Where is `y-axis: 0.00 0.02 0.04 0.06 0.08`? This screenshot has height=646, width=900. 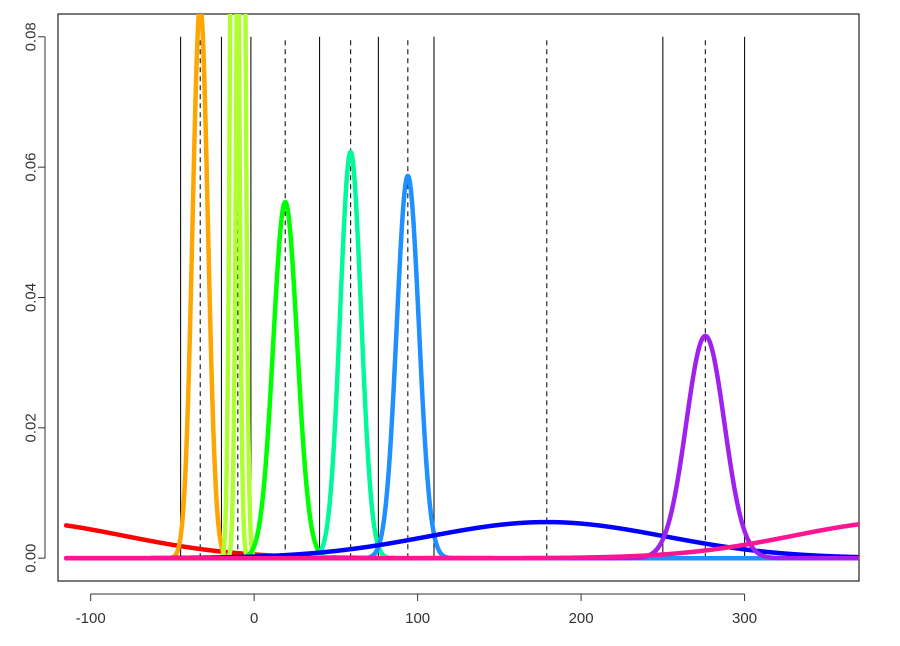
y-axis: 0.00 0.02 0.04 0.06 0.08 is located at coordinates (34, 297).